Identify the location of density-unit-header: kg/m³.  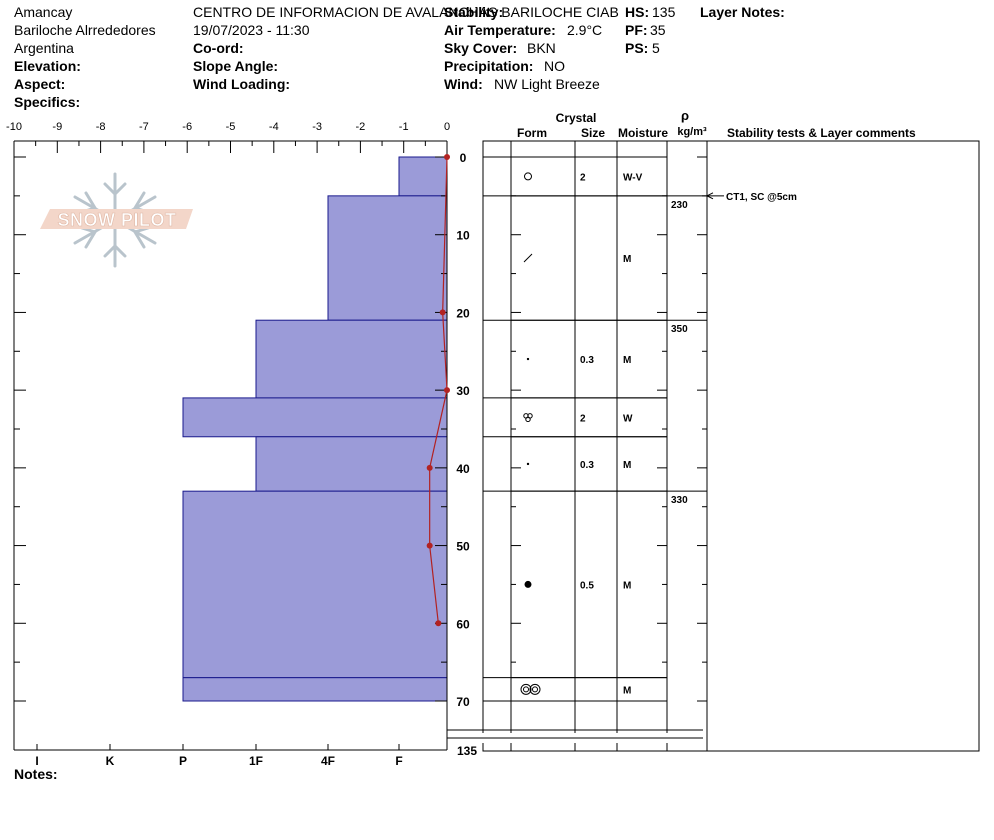
(692, 132).